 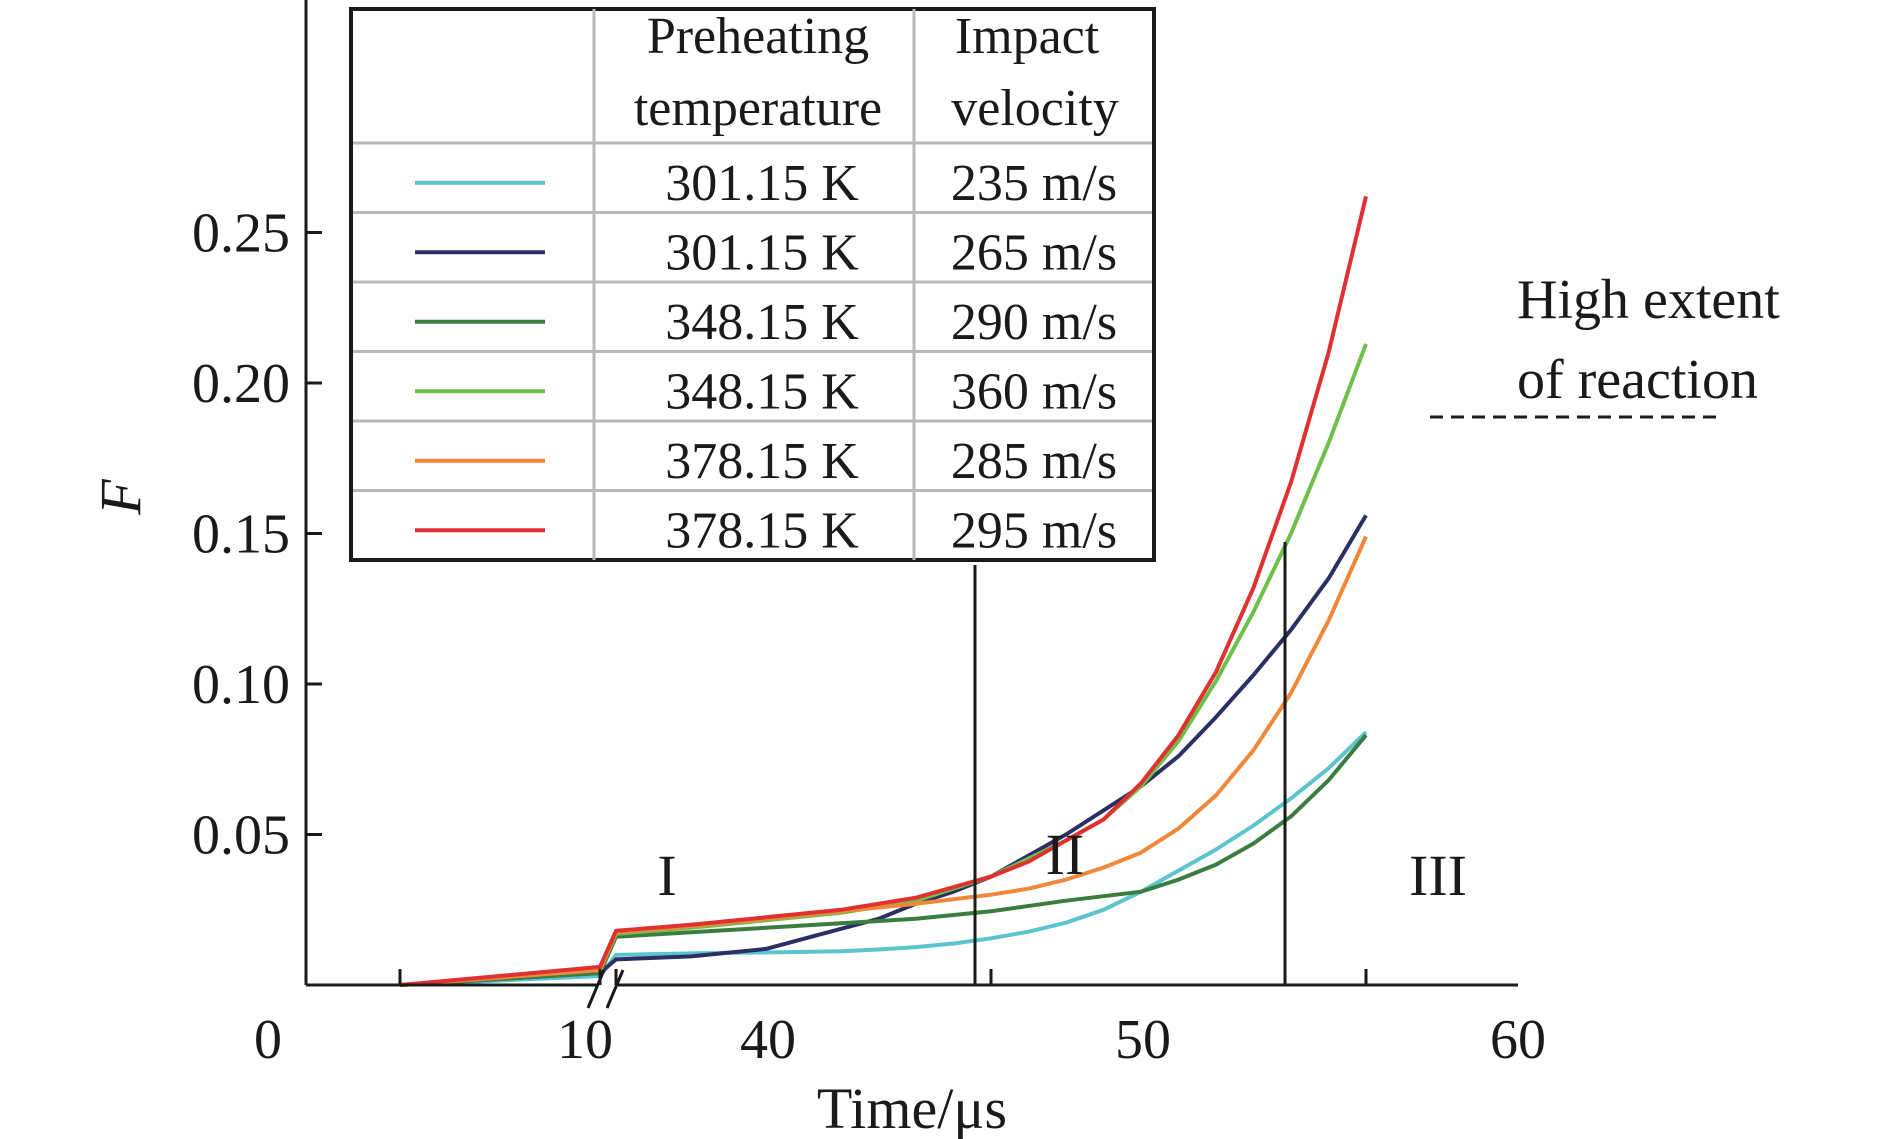 I want to click on y-tick-label: 0.25, so click(x=241, y=234).